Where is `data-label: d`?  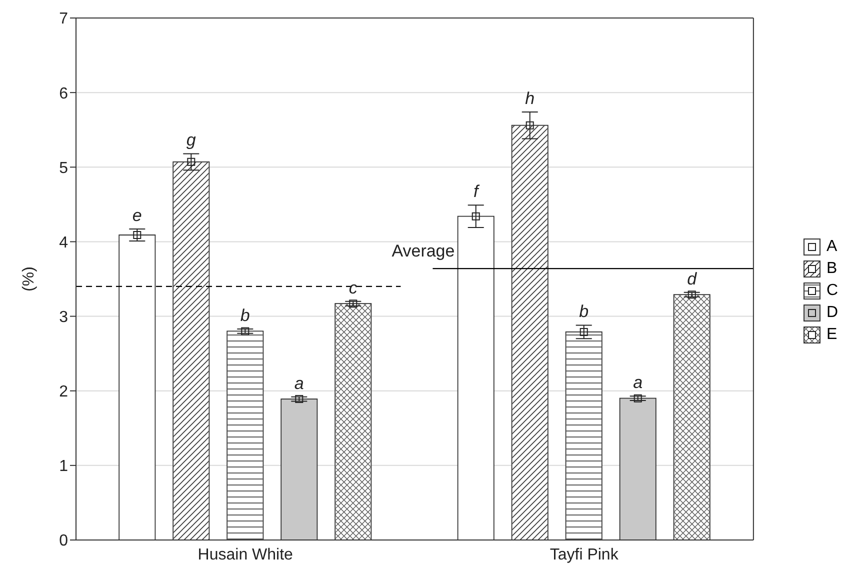 data-label: d is located at coordinates (692, 278).